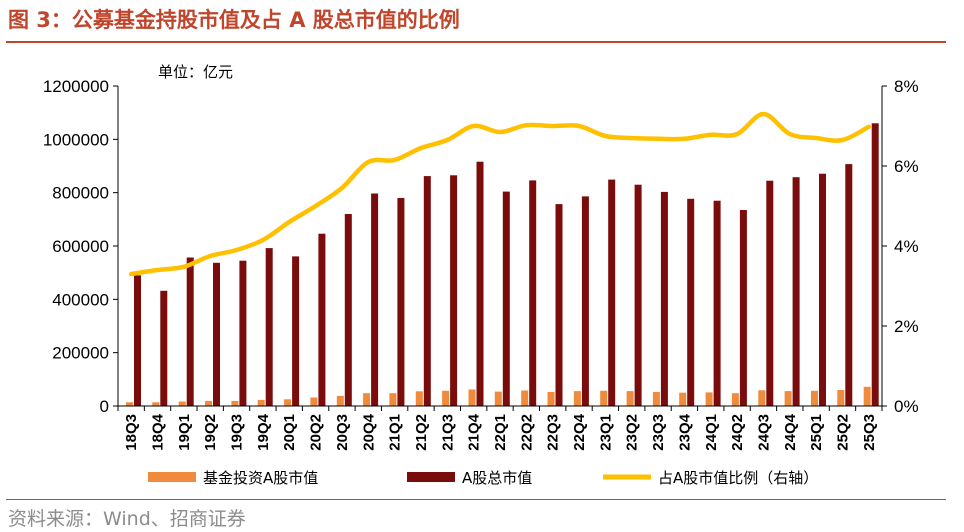  Describe the element at coordinates (906, 86) in the screenshot. I see `y-right-tick-label: 8%` at that location.